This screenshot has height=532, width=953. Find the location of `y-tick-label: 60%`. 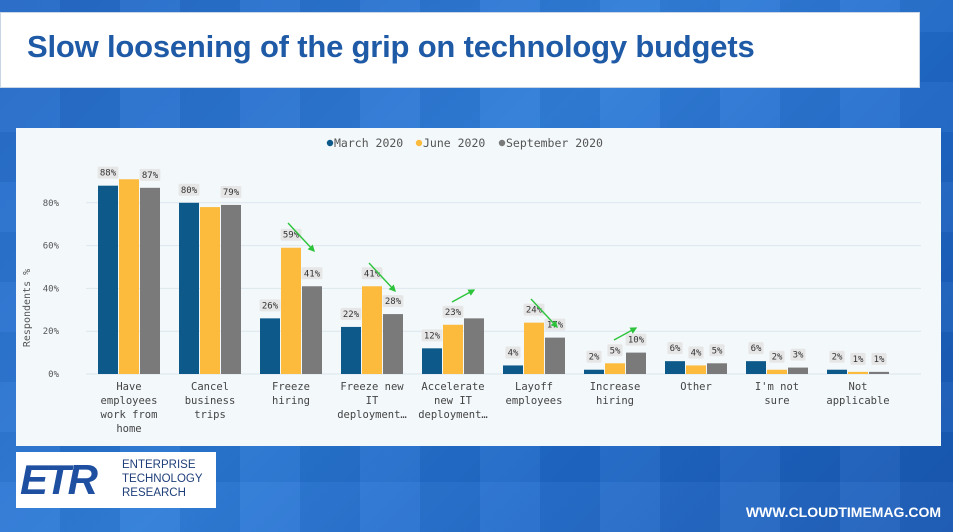

y-tick-label: 60% is located at coordinates (51, 247).